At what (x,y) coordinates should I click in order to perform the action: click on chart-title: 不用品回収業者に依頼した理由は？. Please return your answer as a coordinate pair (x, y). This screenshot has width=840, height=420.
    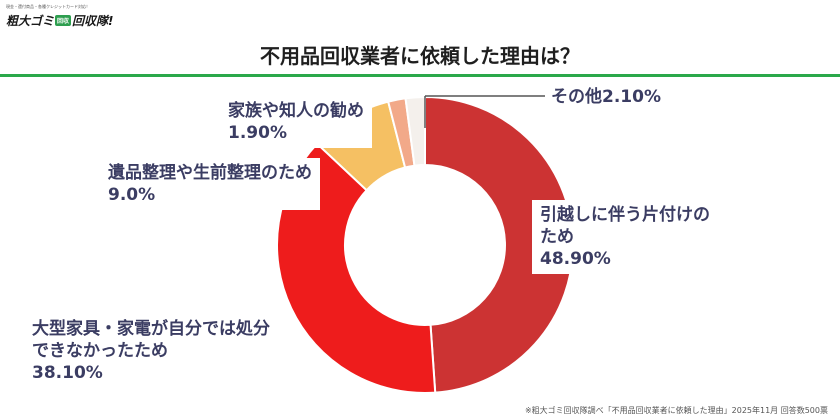
    Looking at the image, I should click on (420, 56).